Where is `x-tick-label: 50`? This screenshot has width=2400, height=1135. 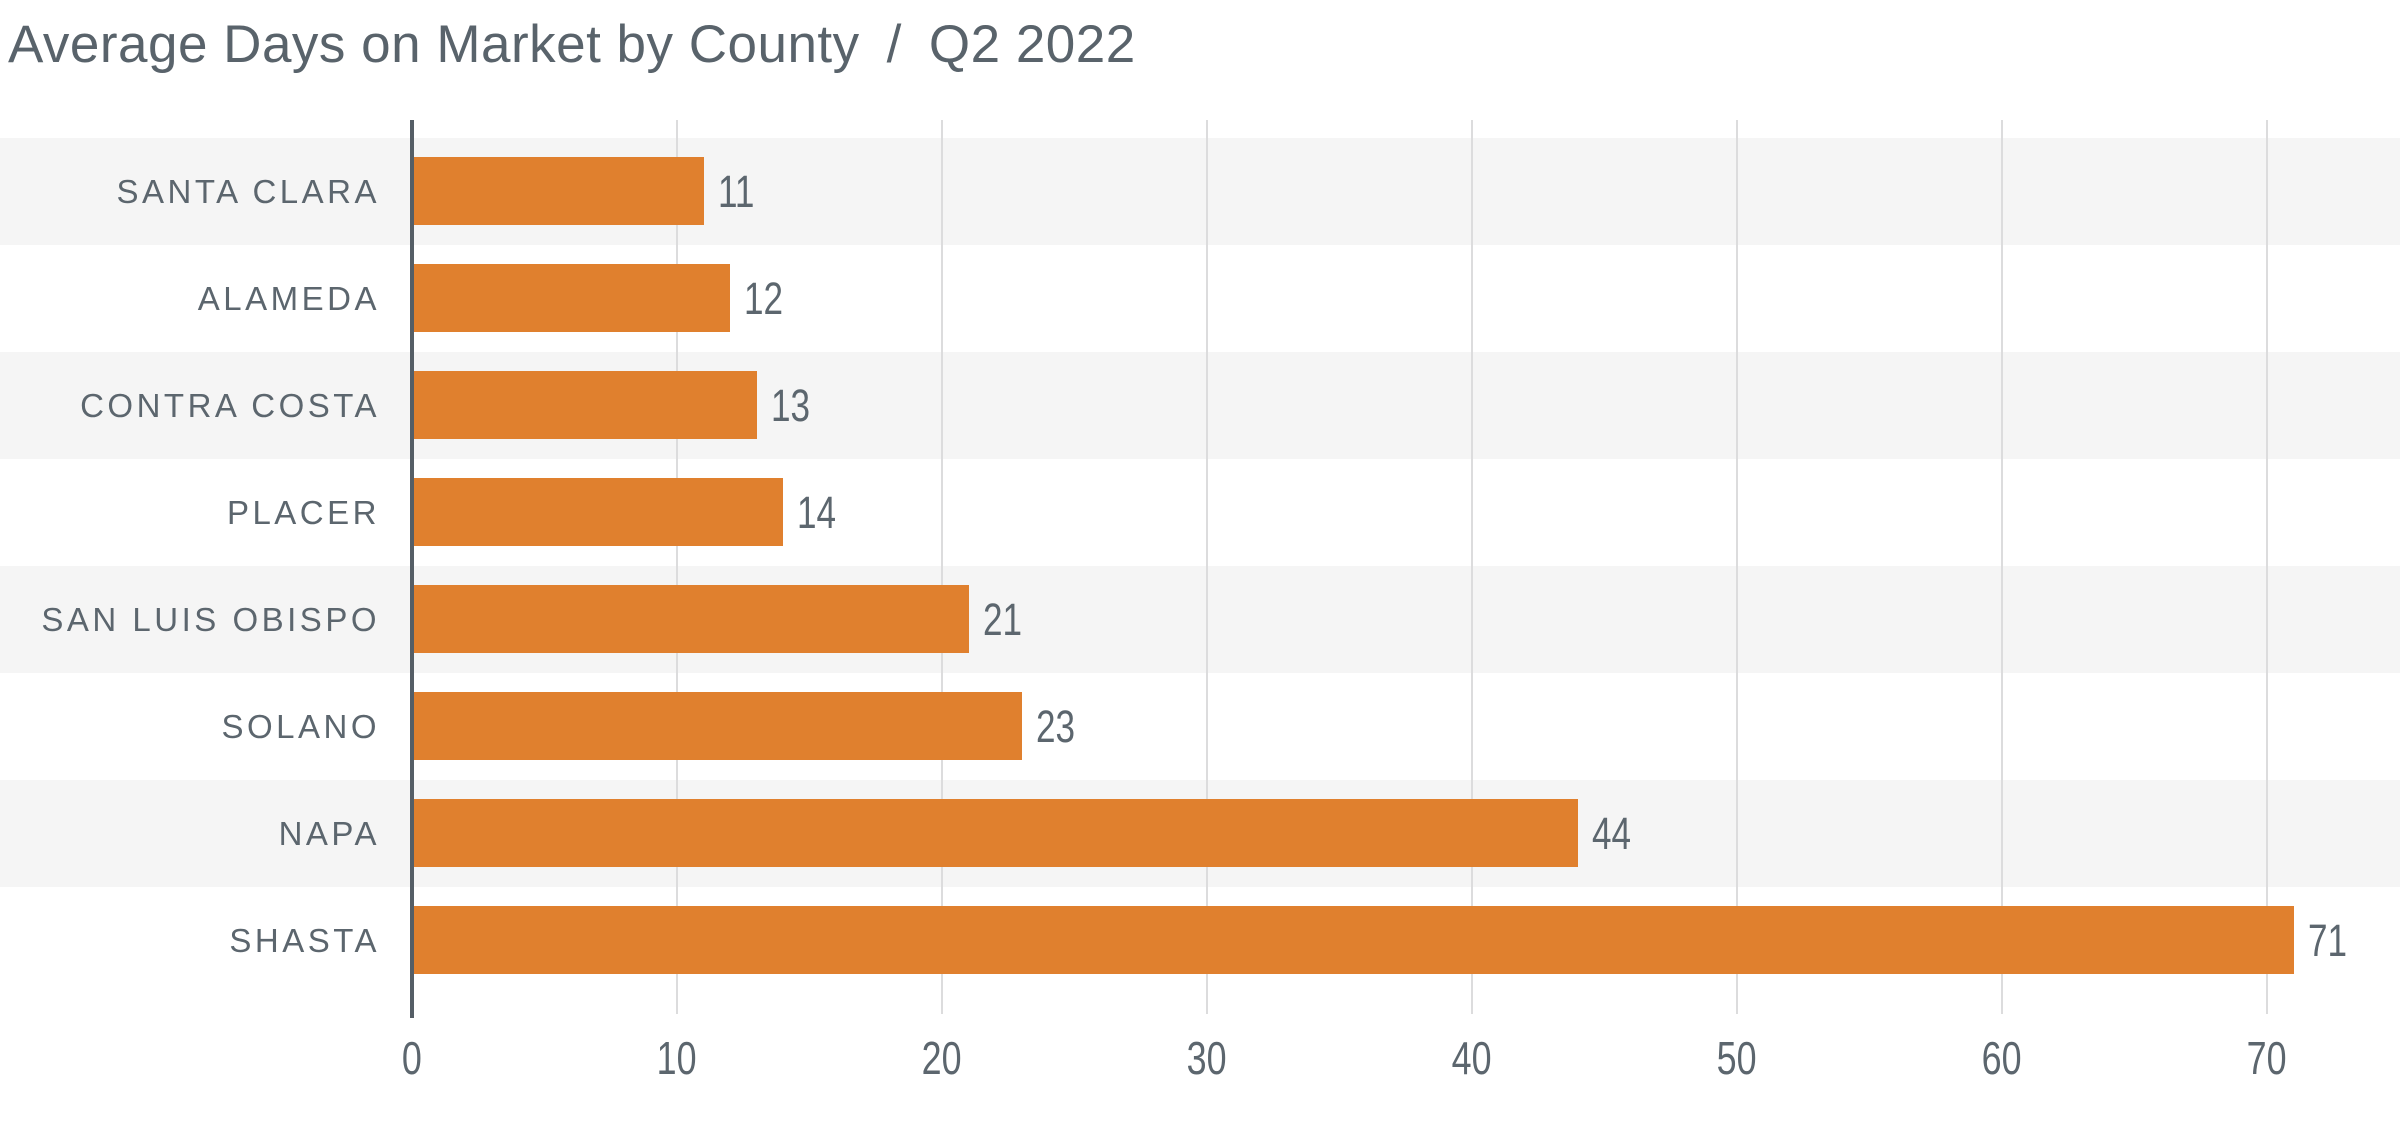 x-tick-label: 50 is located at coordinates (1737, 1058).